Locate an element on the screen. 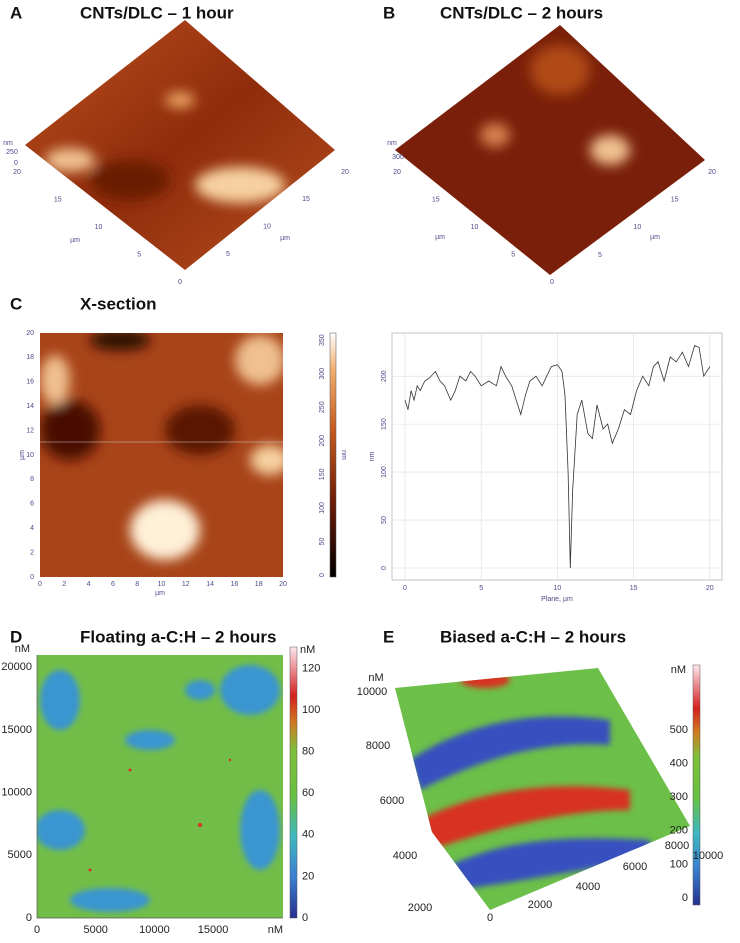  z-tick-label: 300 is located at coordinates (398, 157).